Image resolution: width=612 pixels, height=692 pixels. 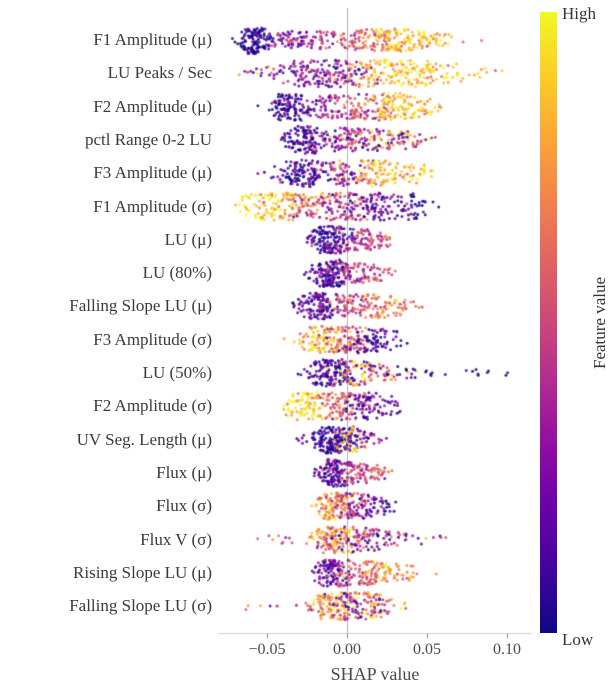 I want to click on feature-label: Flux V (σ), so click(x=176, y=539).